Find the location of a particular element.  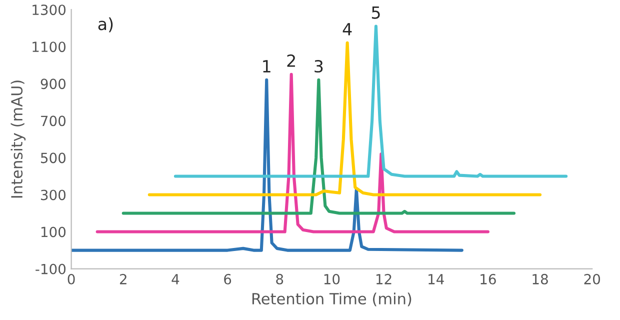

x-tick-label: 4 is located at coordinates (176, 279).